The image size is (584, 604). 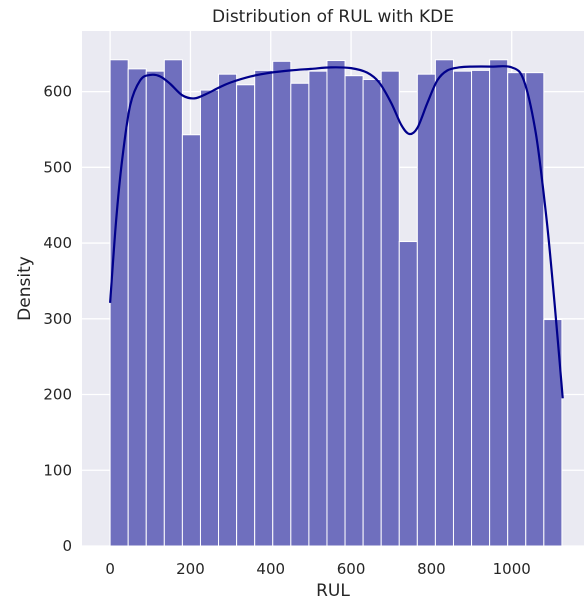 I want to click on y-tick-label: 600, so click(x=57, y=92).